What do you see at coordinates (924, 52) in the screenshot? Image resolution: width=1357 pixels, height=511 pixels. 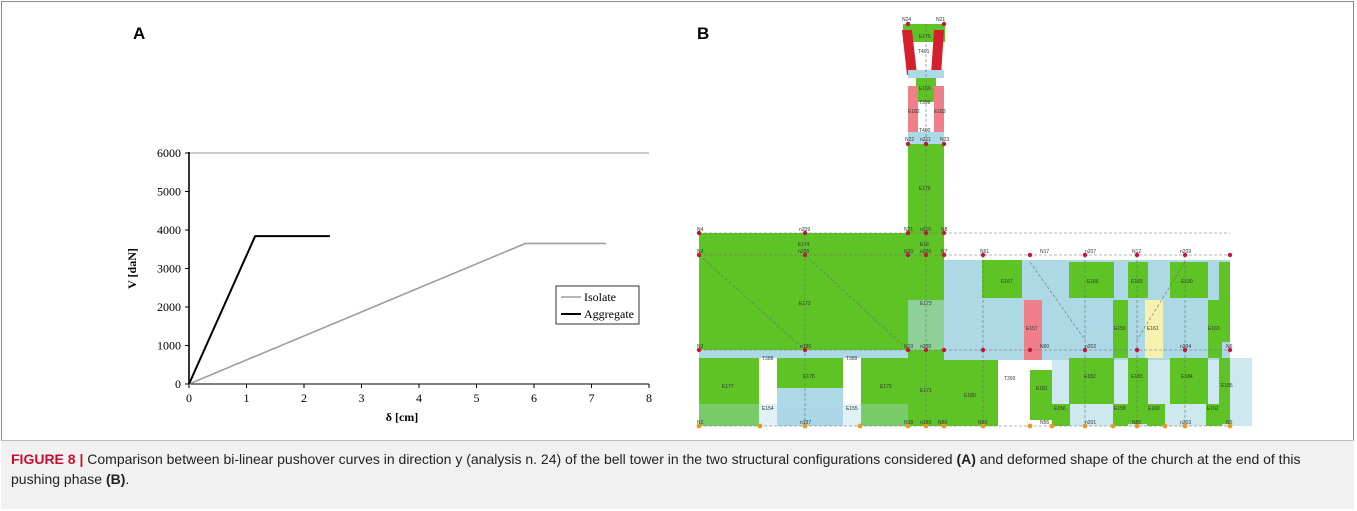 I see `svg-text: T401` at bounding box center [924, 52].